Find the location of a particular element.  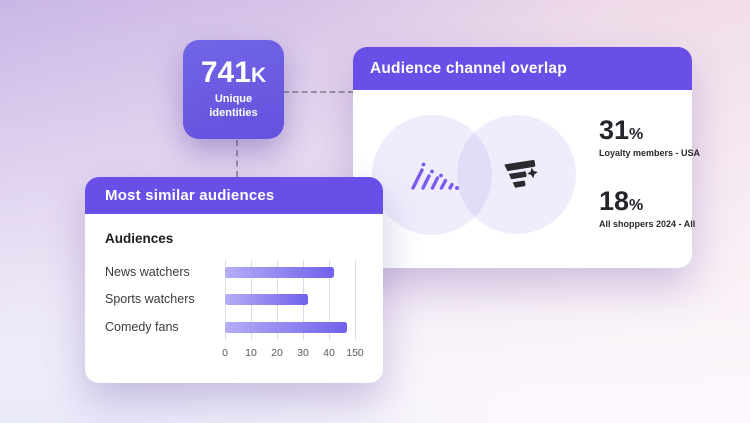

stat-label: Loyalty members - USA is located at coordinates (650, 153).